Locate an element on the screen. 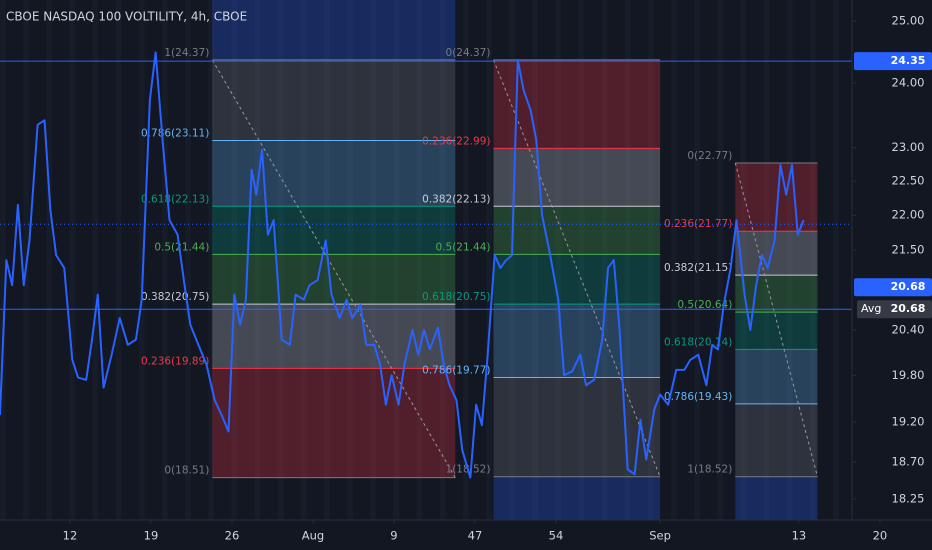  y-tick-label: 22.00 is located at coordinates (908, 215).